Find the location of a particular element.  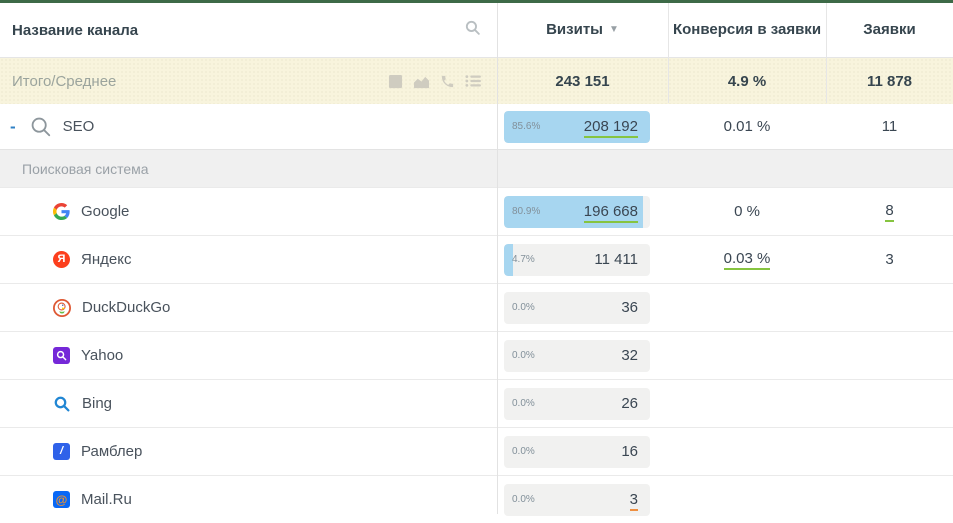

visits-bar: 0.0% 16 is located at coordinates (577, 451).